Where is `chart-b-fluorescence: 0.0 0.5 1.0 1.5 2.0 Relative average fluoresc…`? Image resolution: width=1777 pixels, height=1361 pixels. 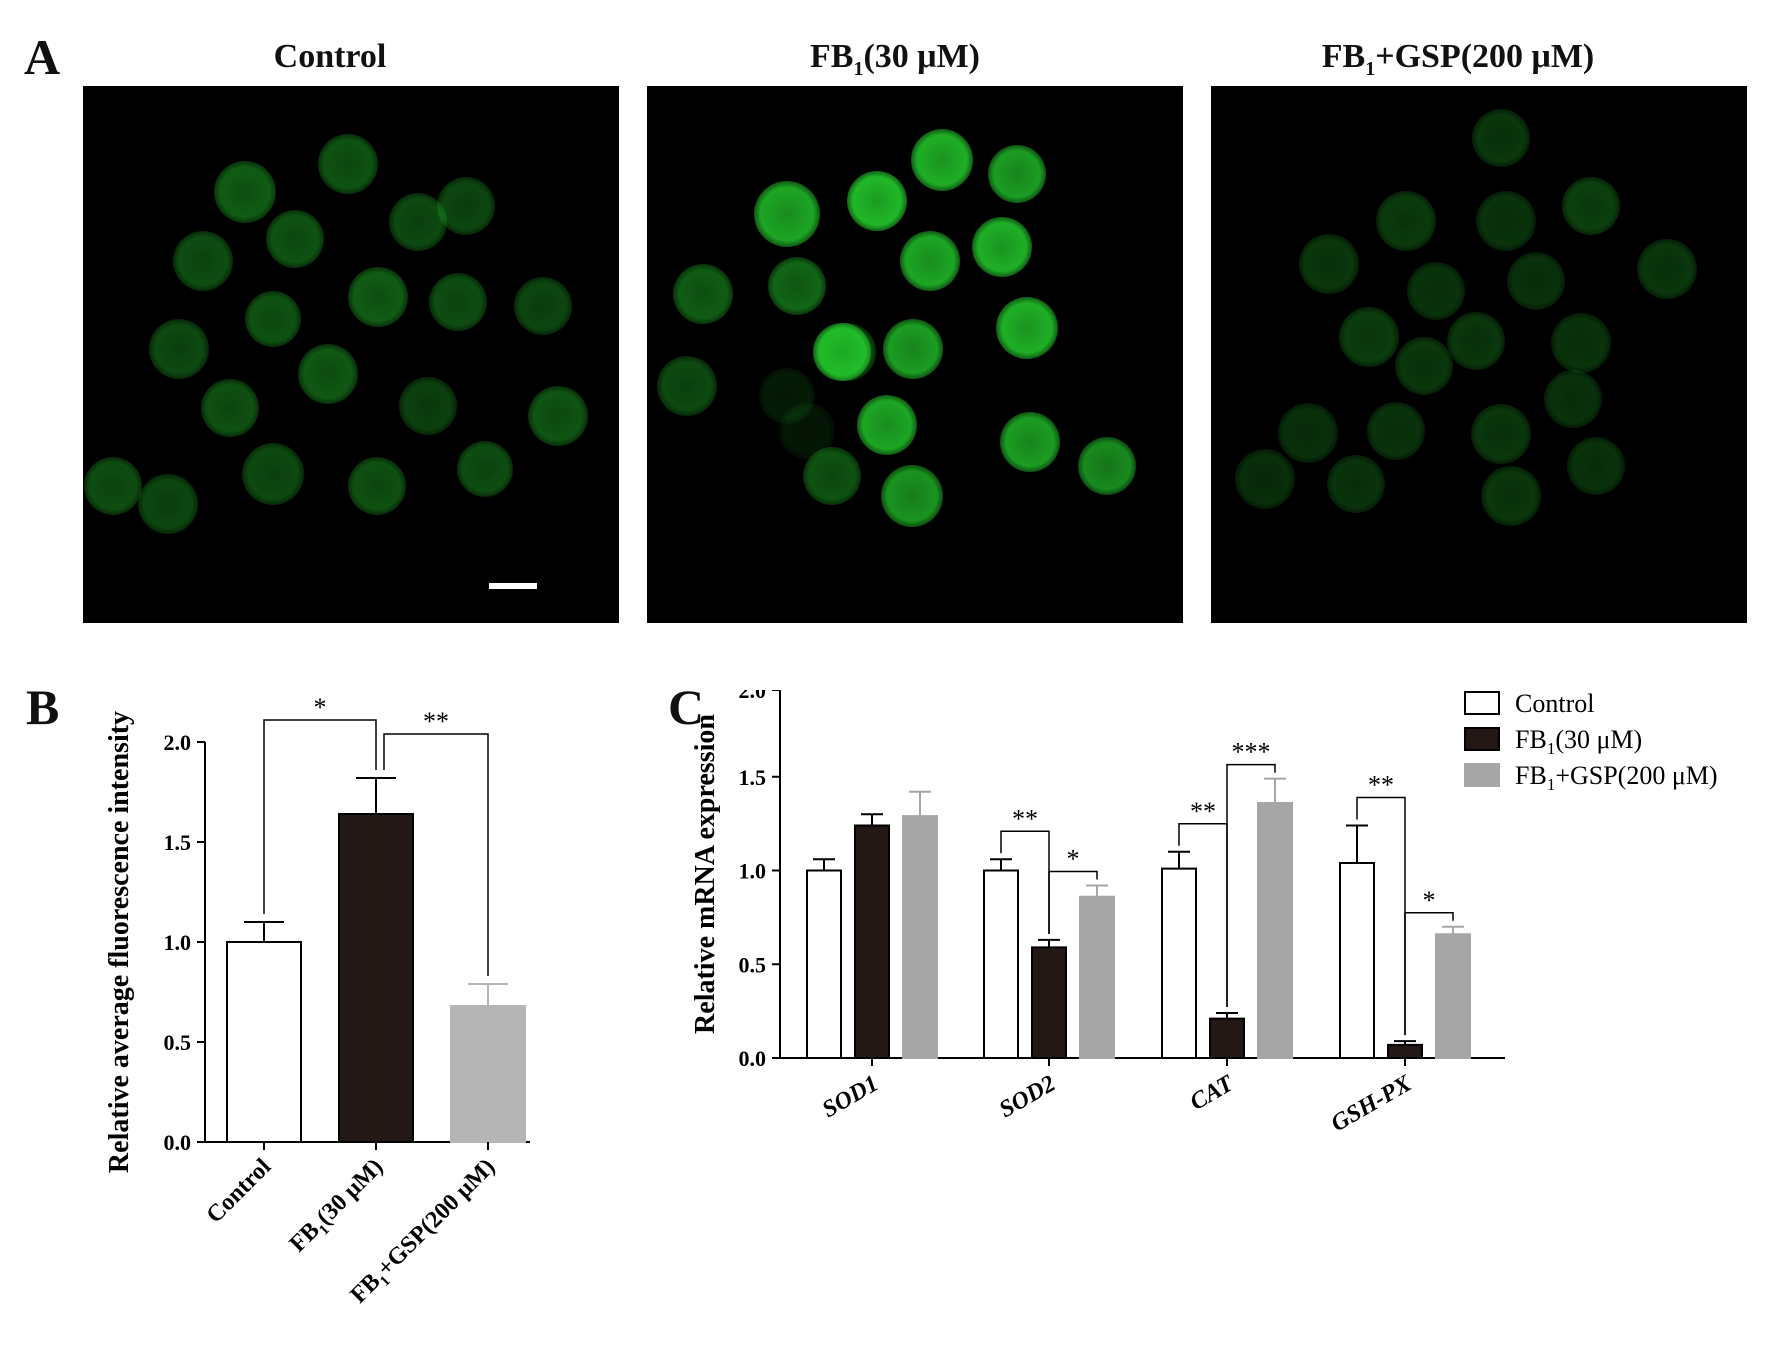 chart-b-fluorescence: 0.0 0.5 1.0 1.5 2.0 Relative average fluoresc… is located at coordinates (317, 1001).